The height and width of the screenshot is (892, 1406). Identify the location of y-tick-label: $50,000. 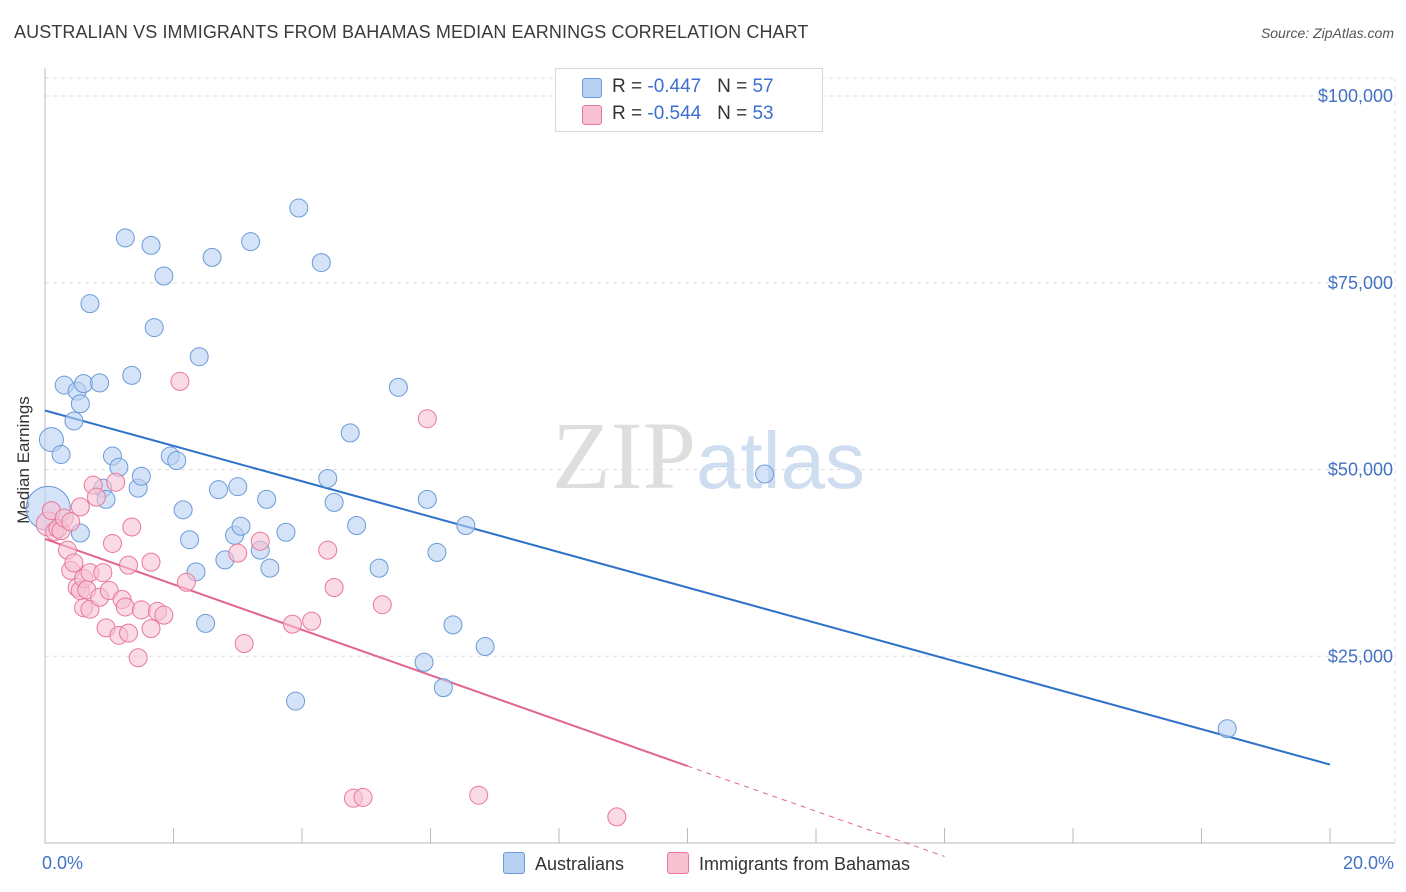
(1360, 470).